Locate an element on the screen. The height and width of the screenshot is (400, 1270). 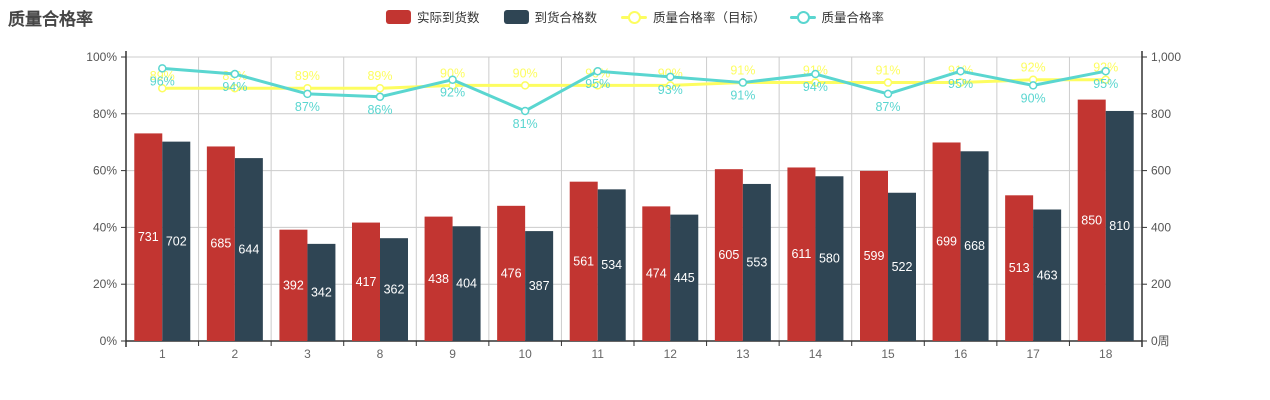
bar-value-label: 438 is located at coordinates (438, 279).